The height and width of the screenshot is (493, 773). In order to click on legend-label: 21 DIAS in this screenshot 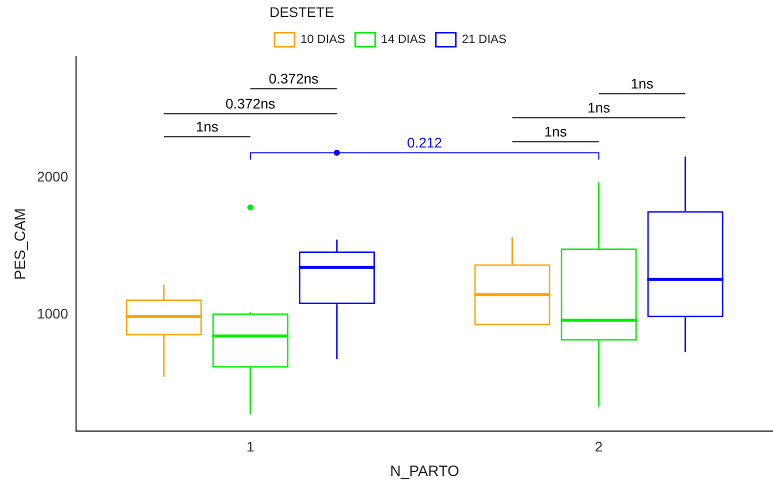, I will do `click(484, 39)`.